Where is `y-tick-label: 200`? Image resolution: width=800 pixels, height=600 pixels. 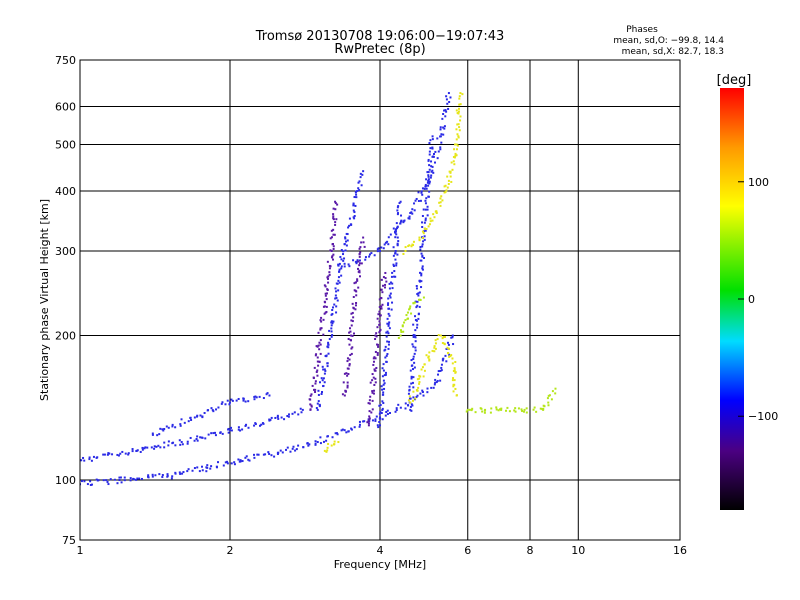
y-tick-label: 200 is located at coordinates (65, 336).